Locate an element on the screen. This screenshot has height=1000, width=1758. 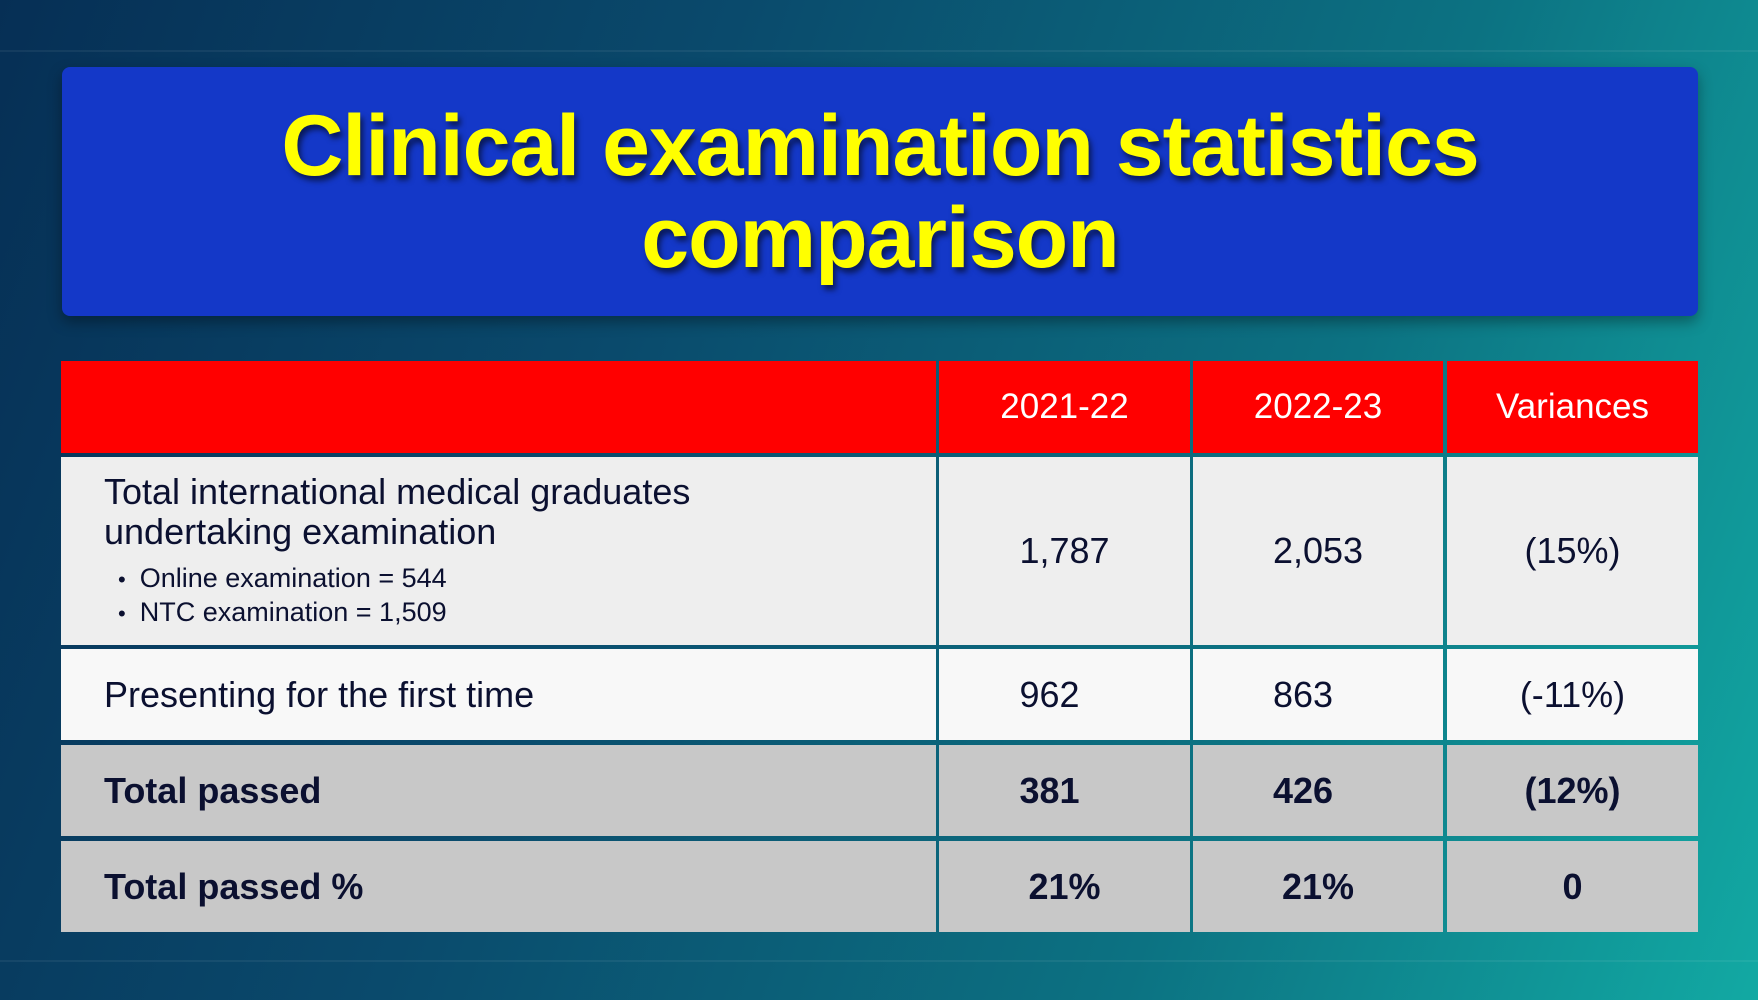
cell-value: 381 is located at coordinates (1064, 790).